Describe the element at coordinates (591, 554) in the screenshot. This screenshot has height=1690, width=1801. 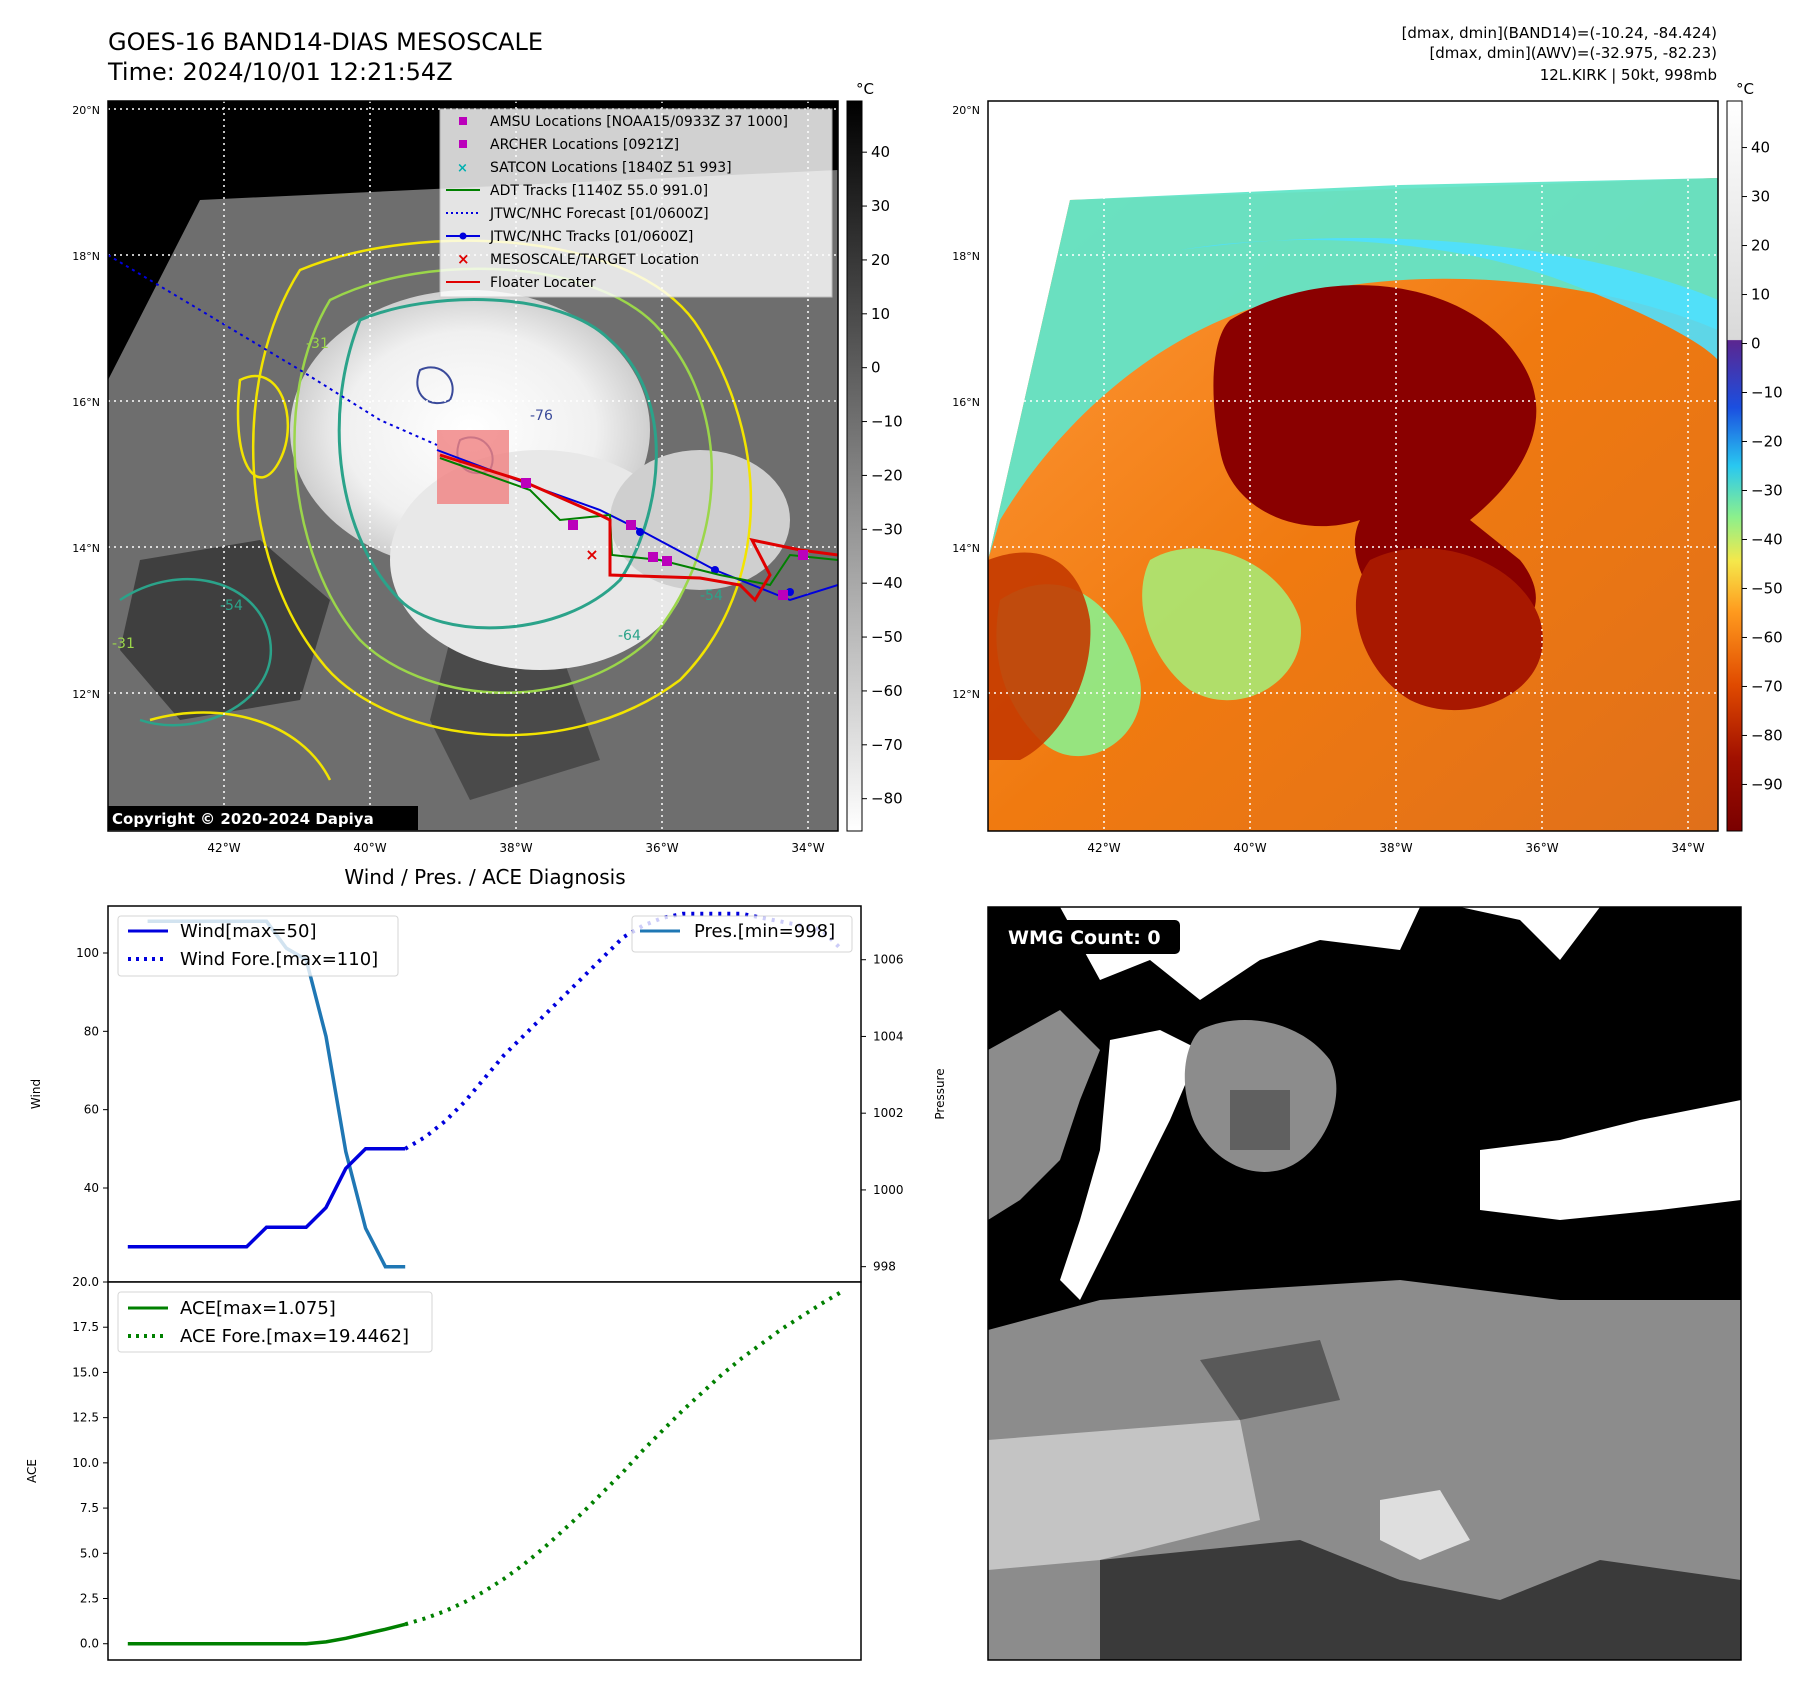
I see `mesoscale-target-marker: ×` at that location.